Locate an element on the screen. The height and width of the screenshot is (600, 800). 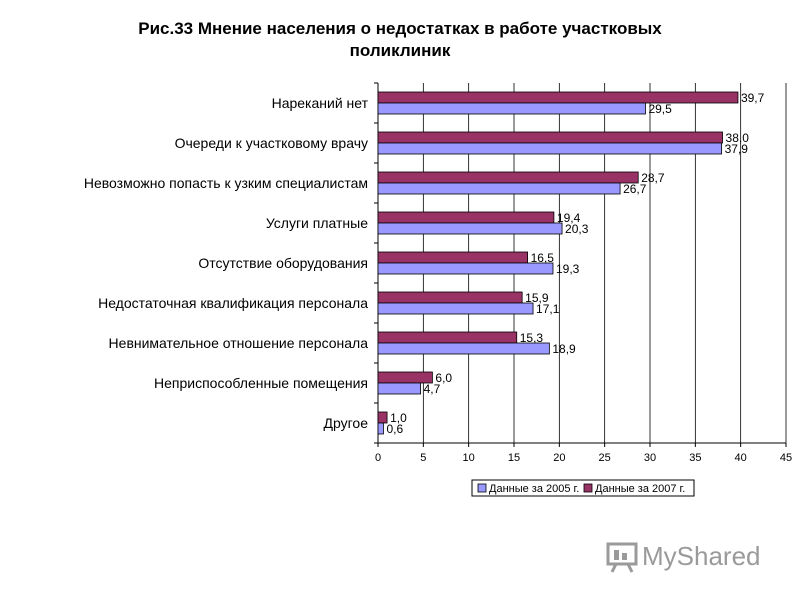
x-tick-label: 0 is located at coordinates (378, 458).